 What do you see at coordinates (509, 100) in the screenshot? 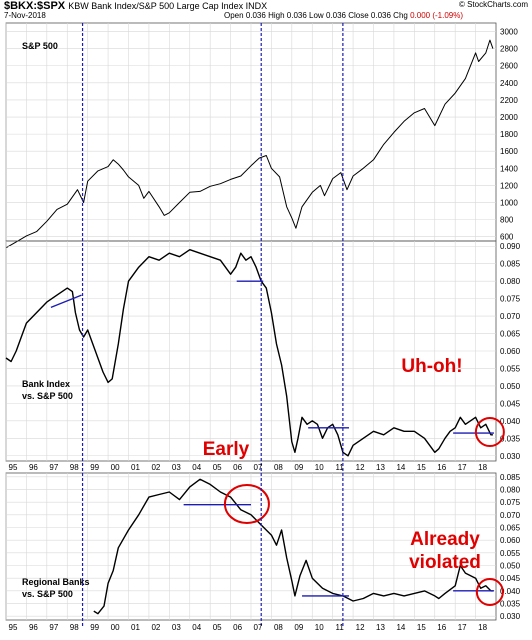
I see `y-tick-label: 2200` at bounding box center [509, 100].